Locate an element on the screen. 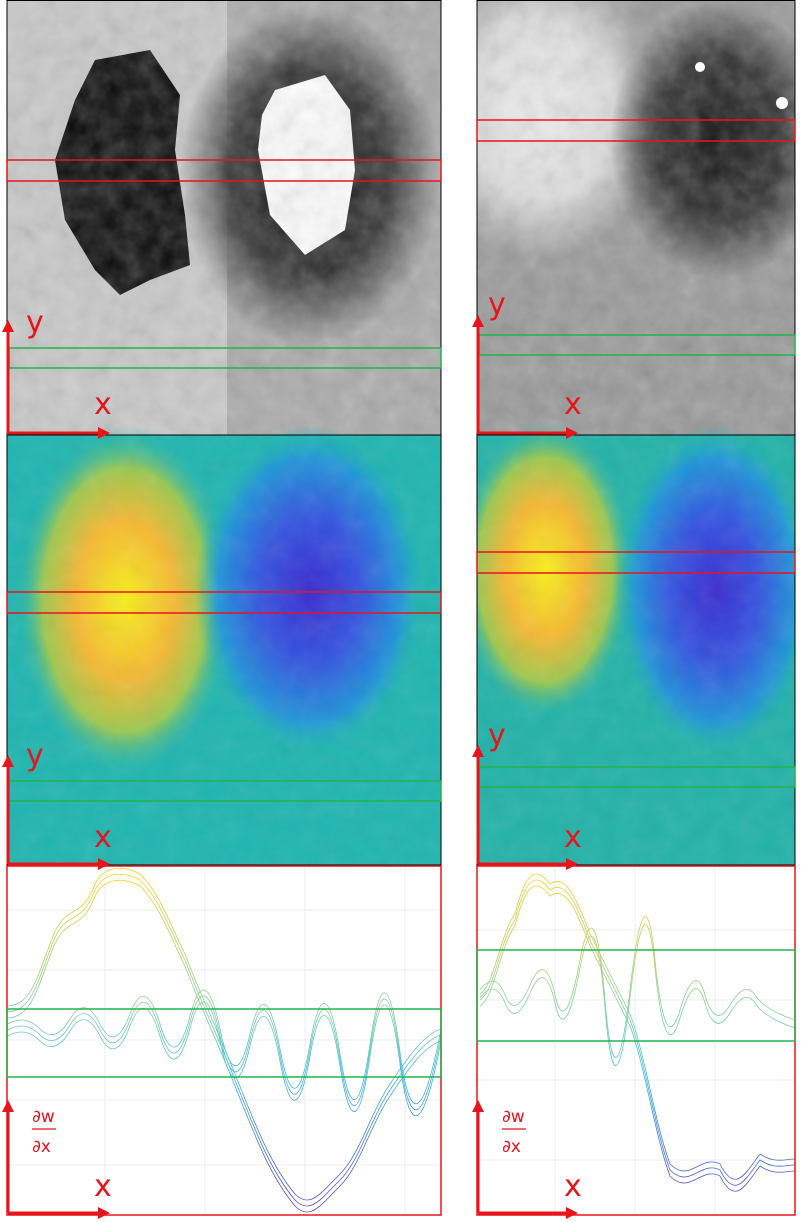  image-panel is located at coordinates (636, 217).